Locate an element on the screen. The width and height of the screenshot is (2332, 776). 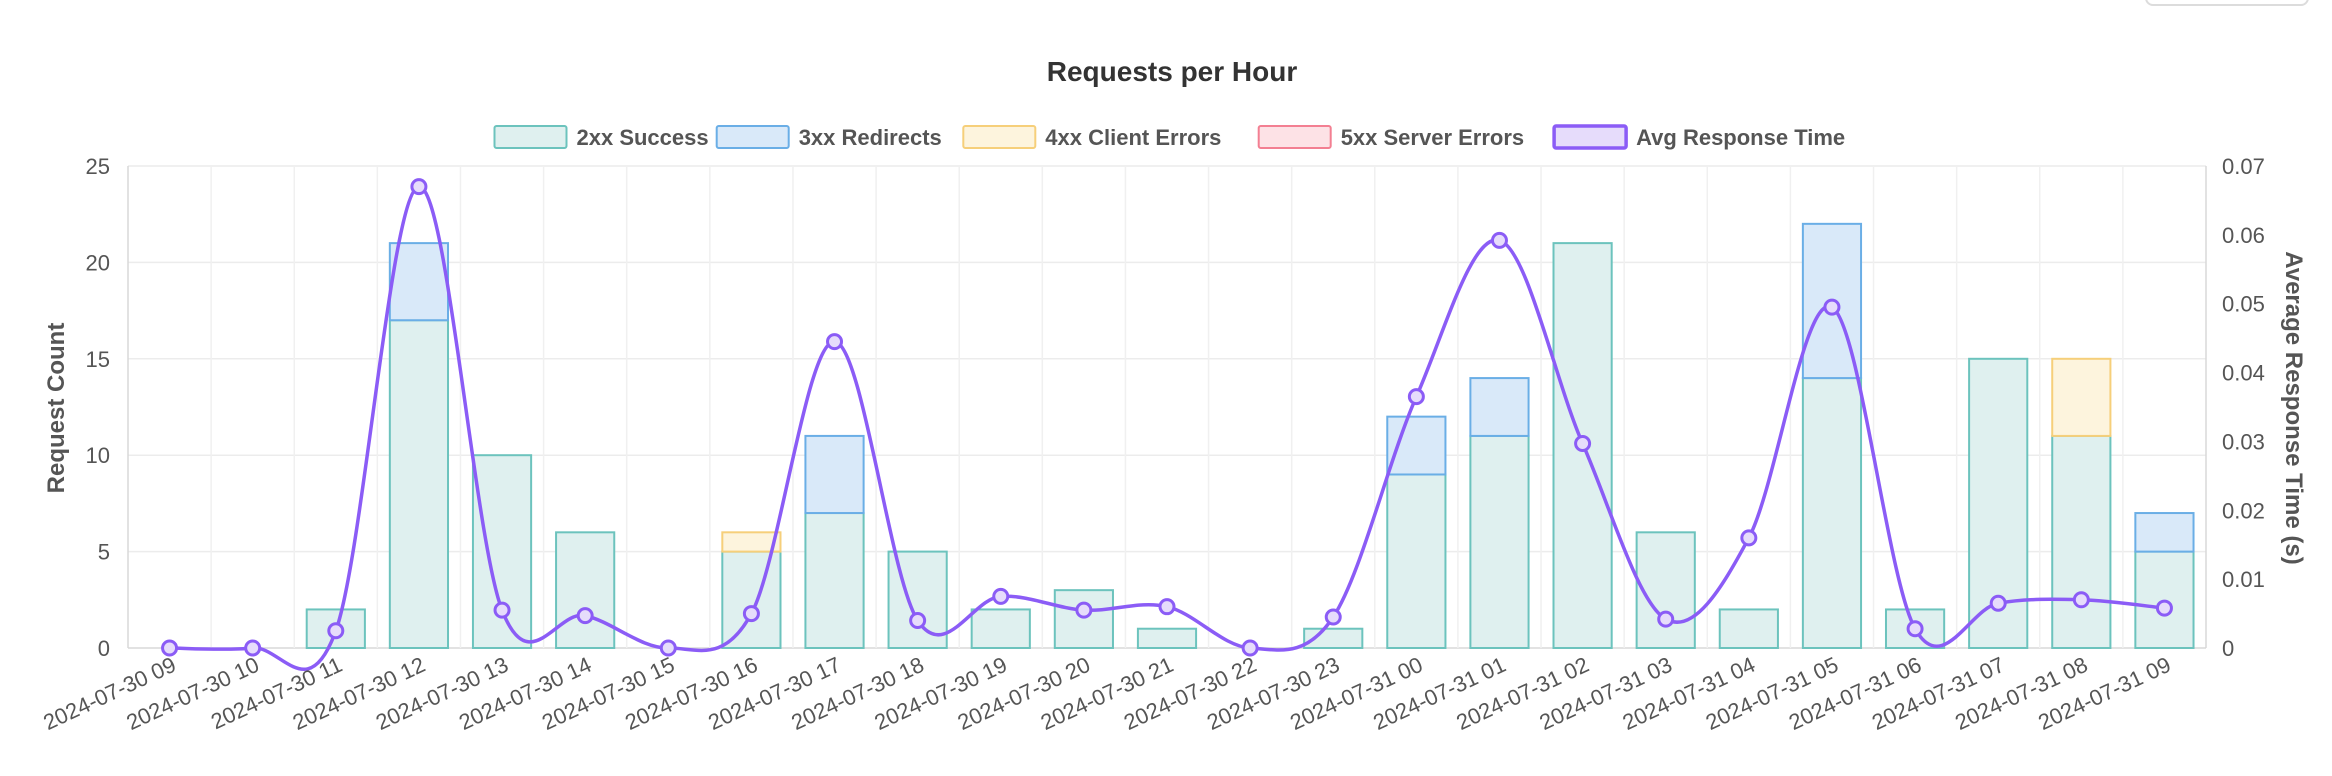
legend-item: 4xx Client Errors is located at coordinates (1091, 137).